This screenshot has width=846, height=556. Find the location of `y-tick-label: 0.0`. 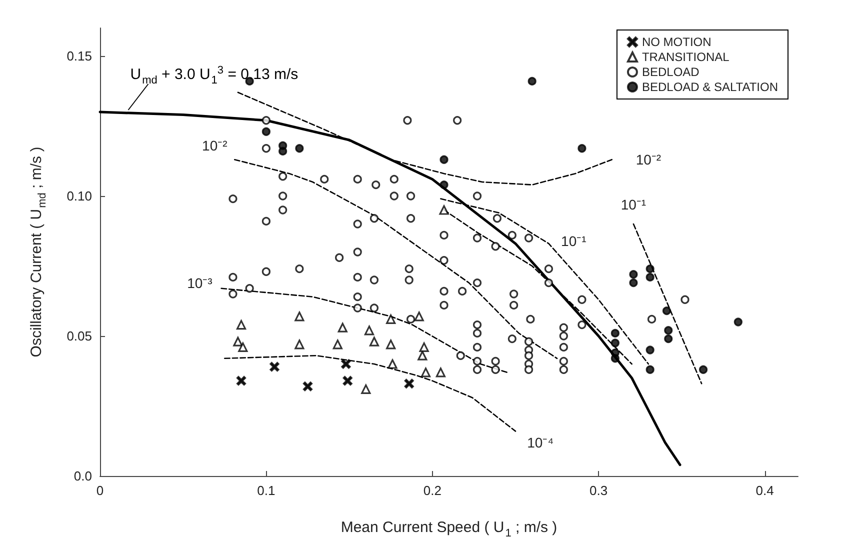

y-tick-label: 0.0 is located at coordinates (83, 476).